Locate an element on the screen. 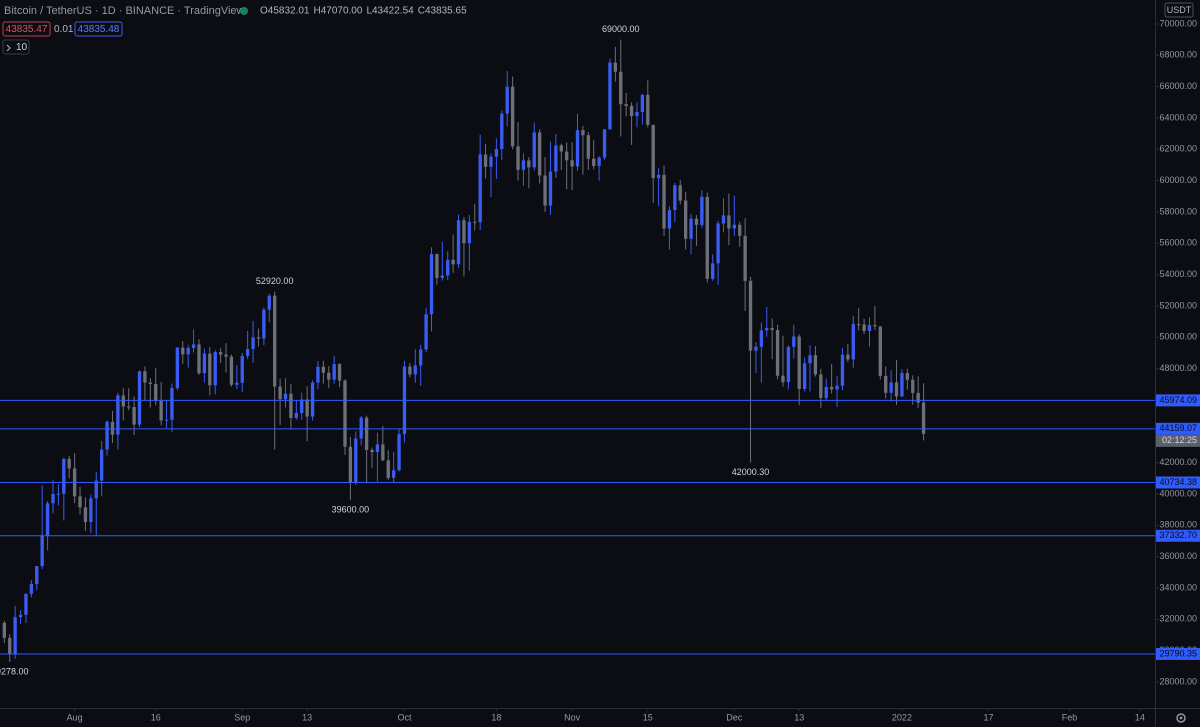  x-tick-label: 18 is located at coordinates (496, 717).